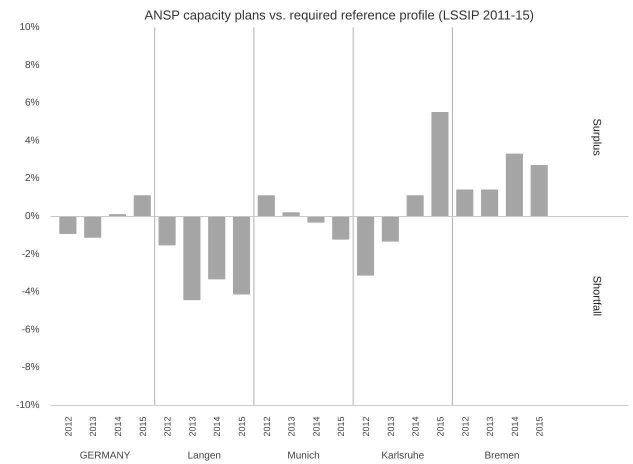 Image resolution: width=633 pixels, height=464 pixels. I want to click on y-tick-label: -4%, so click(31, 292).